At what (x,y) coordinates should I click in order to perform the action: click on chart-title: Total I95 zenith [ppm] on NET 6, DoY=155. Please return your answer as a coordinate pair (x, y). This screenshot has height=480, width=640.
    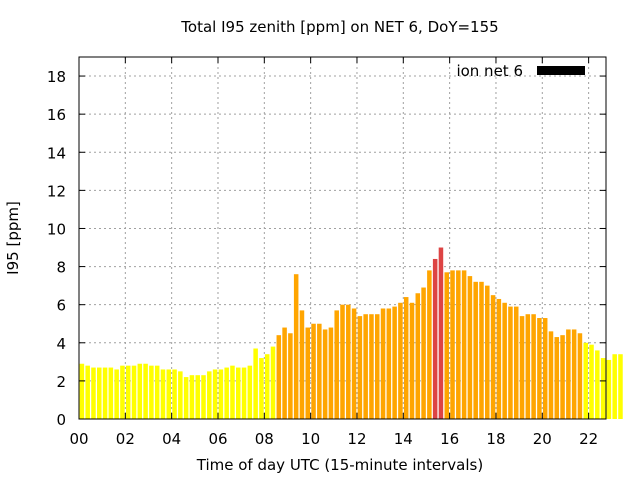
    Looking at the image, I should click on (339, 27).